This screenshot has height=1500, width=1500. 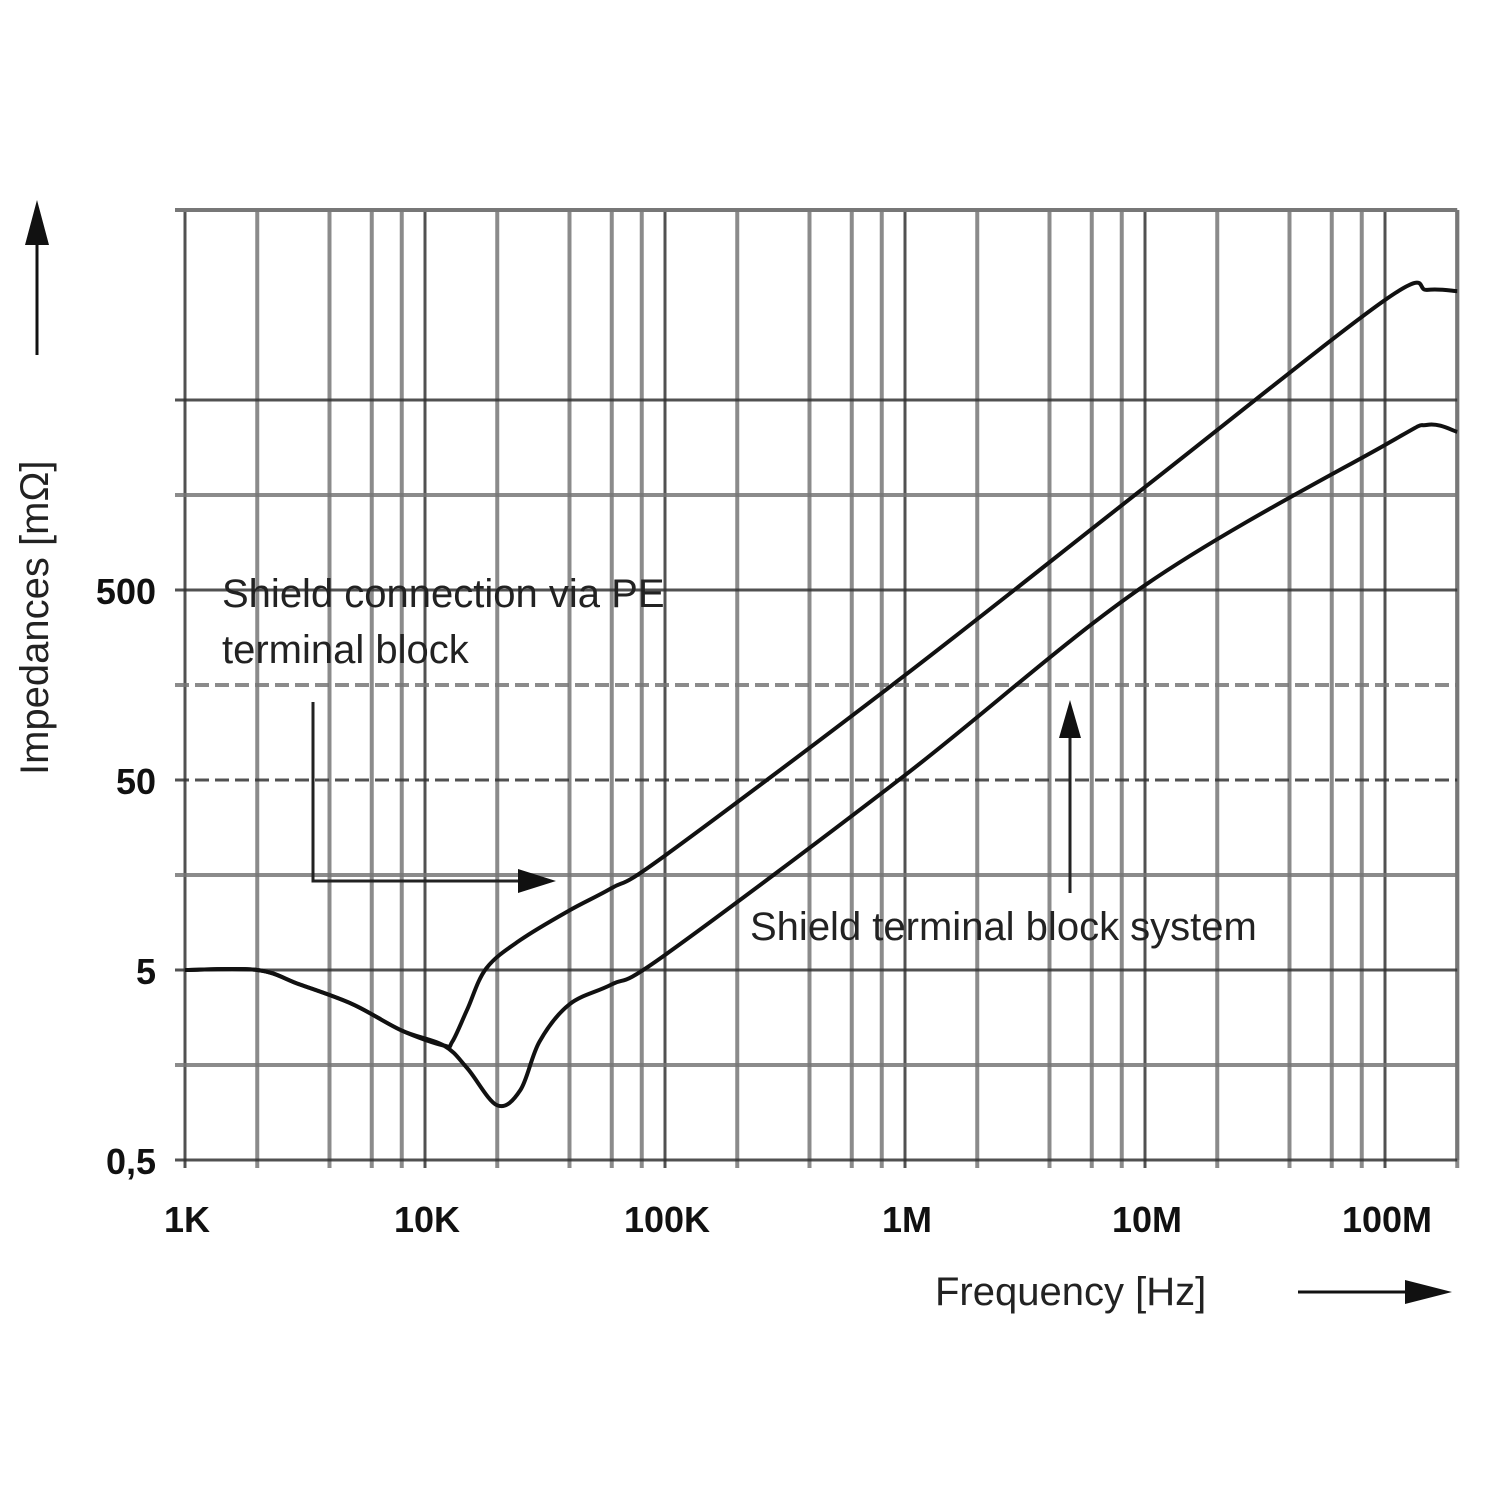 What do you see at coordinates (1003, 927) in the screenshot?
I see `annotation-system: Shield terminal block system` at bounding box center [1003, 927].